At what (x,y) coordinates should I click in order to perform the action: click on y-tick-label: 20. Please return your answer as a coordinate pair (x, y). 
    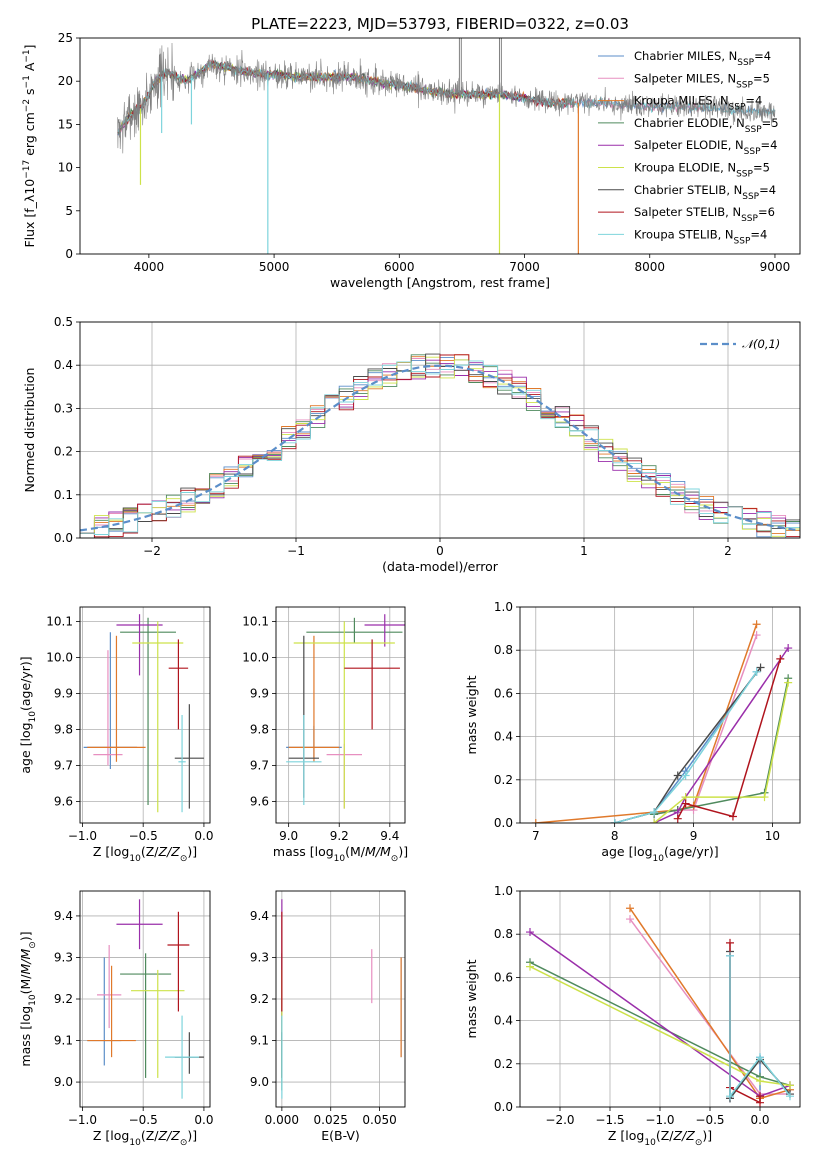
    Looking at the image, I should click on (65, 81).